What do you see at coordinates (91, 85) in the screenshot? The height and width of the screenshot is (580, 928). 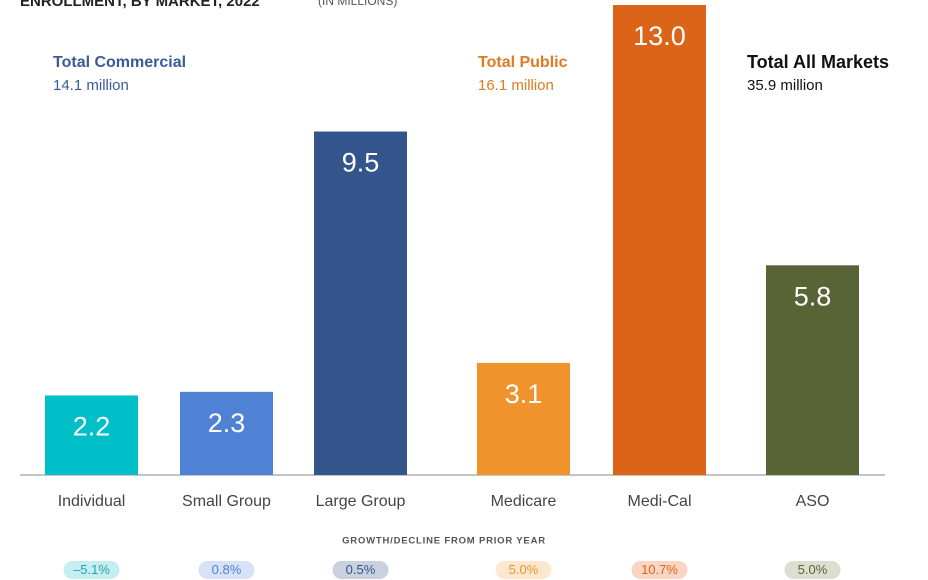 I see `annotation-text: 14.1 million` at bounding box center [91, 85].